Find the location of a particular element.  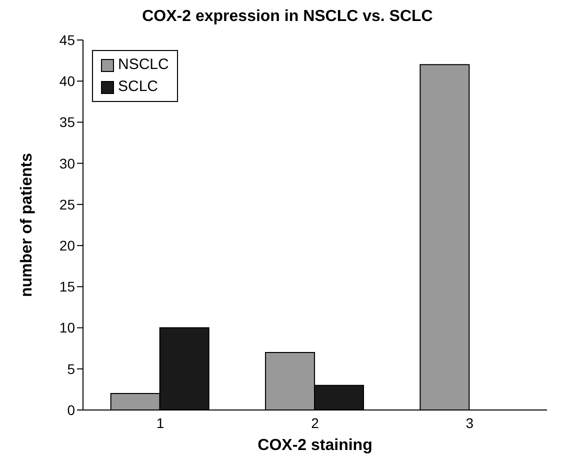

y-axis-title: number of patients is located at coordinates (27, 225).